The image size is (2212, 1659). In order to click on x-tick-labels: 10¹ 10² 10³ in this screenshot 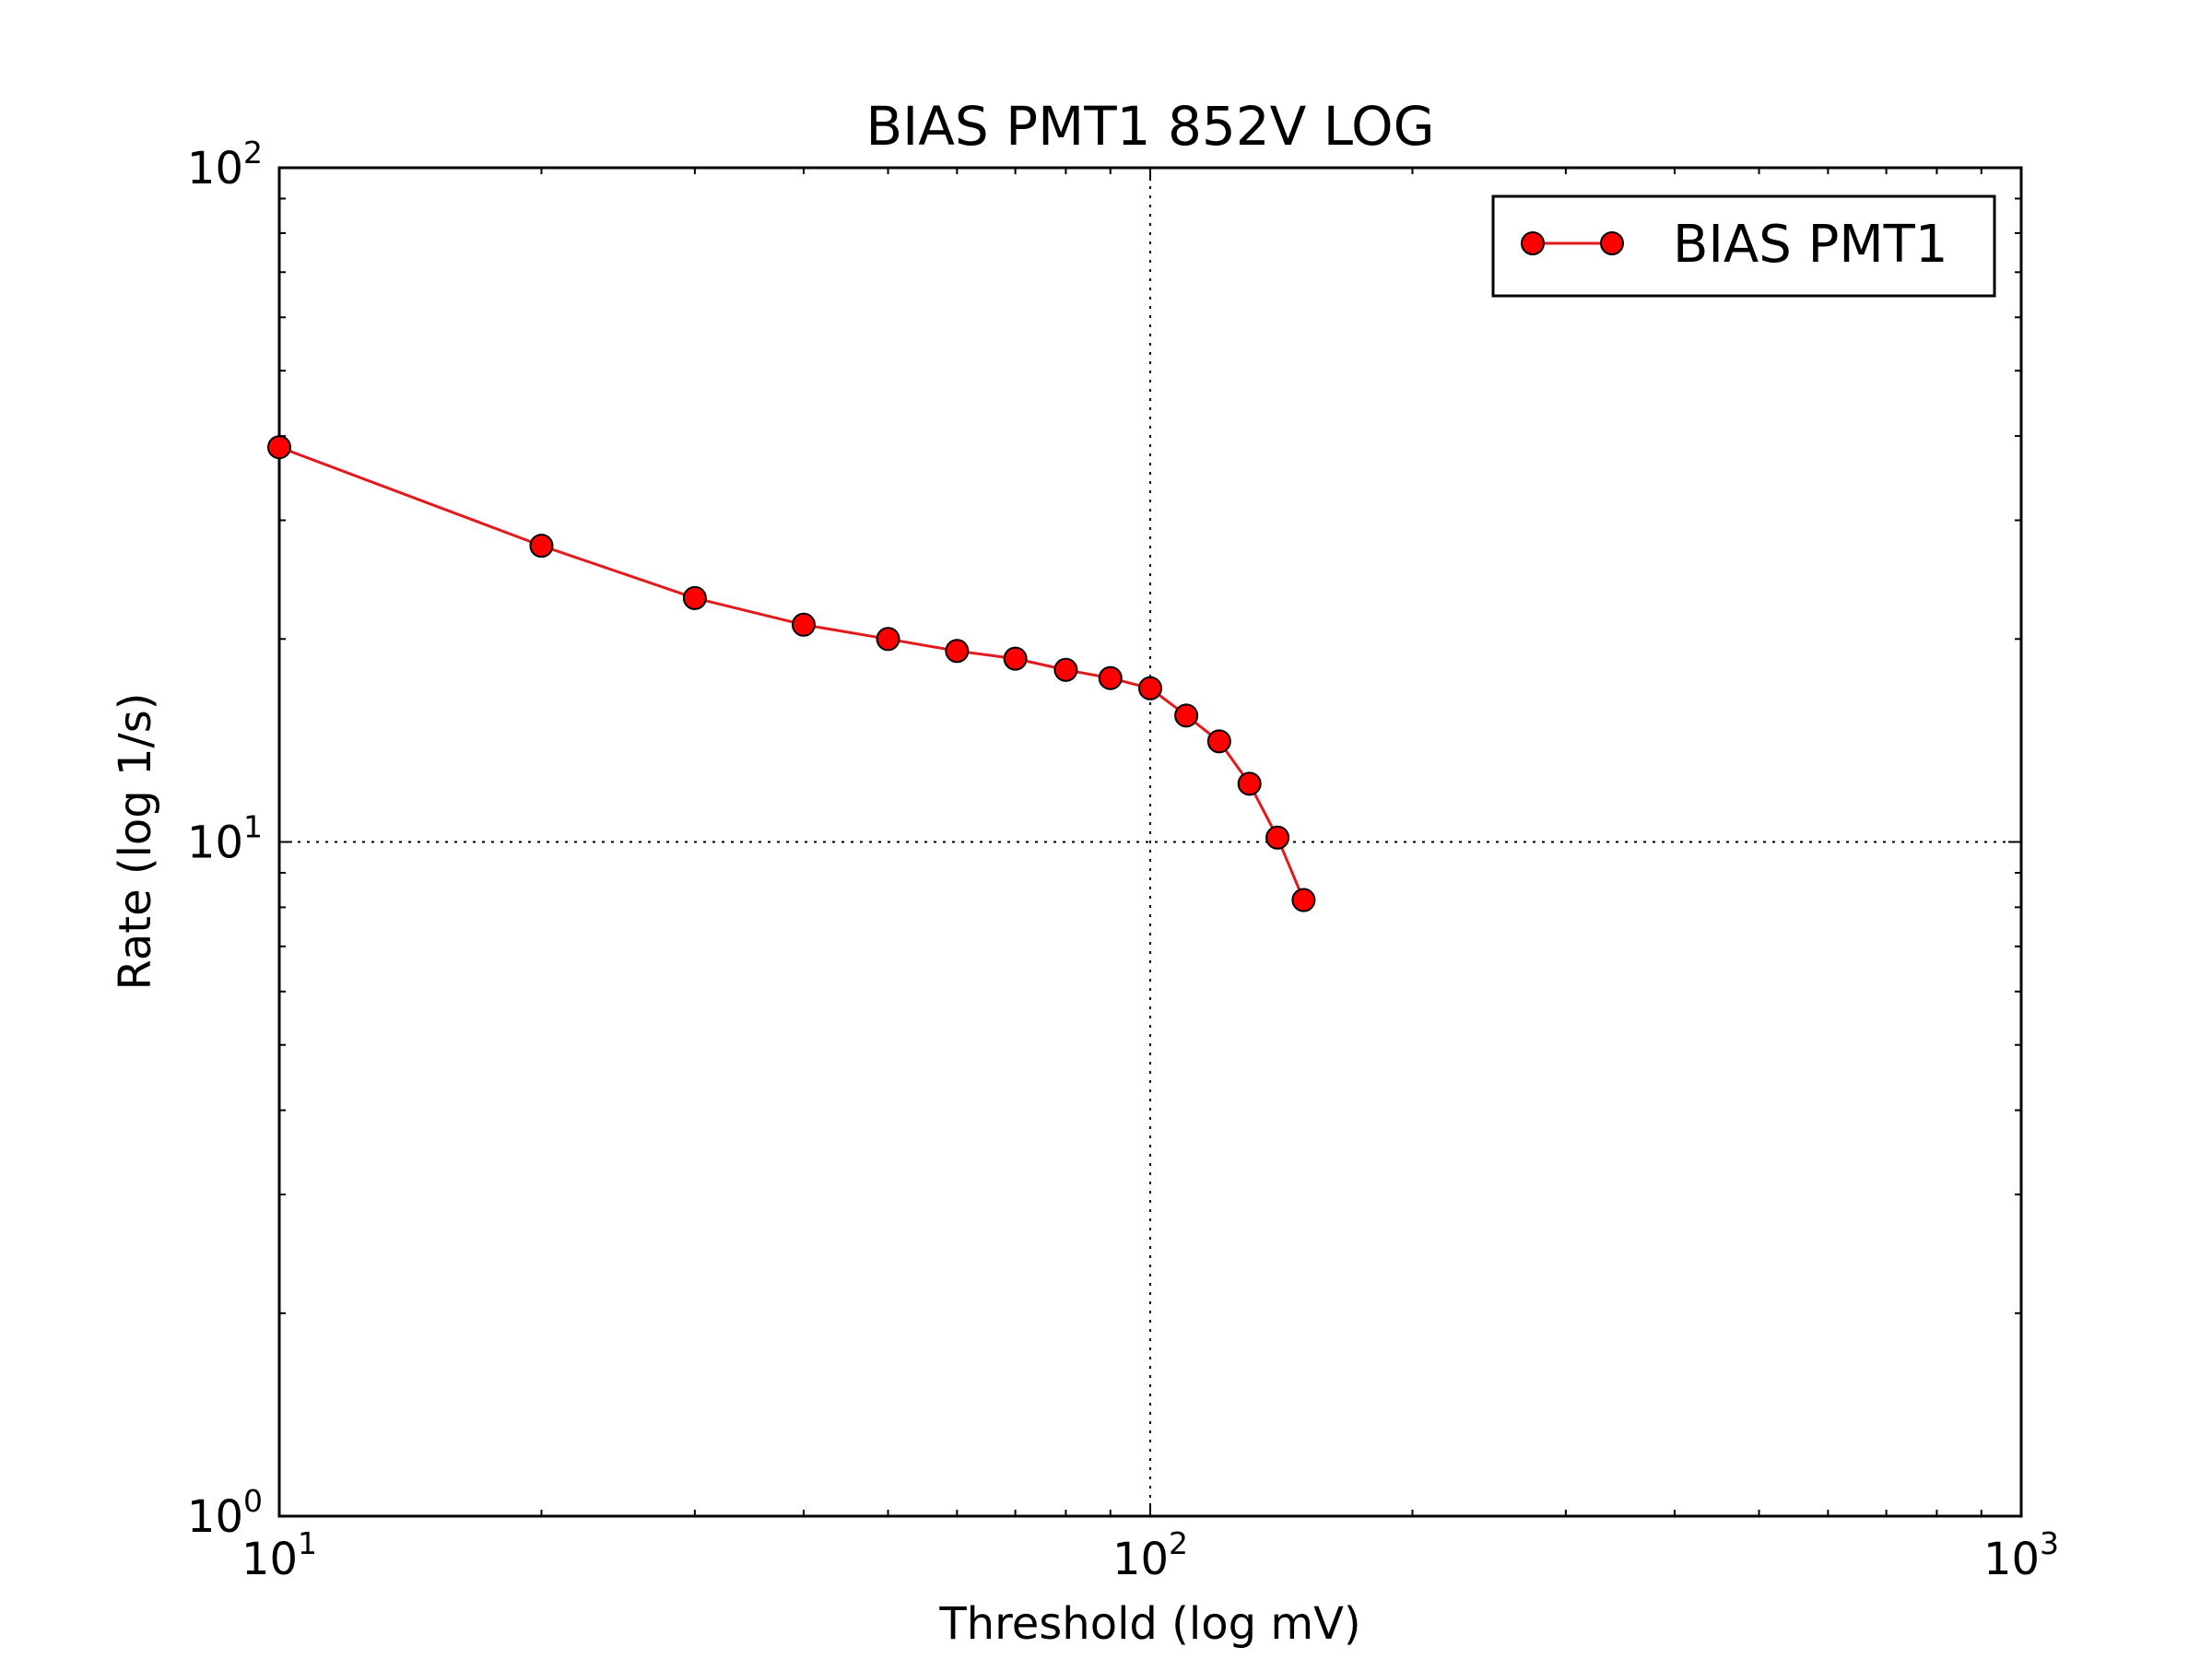, I will do `click(1150, 1555)`.